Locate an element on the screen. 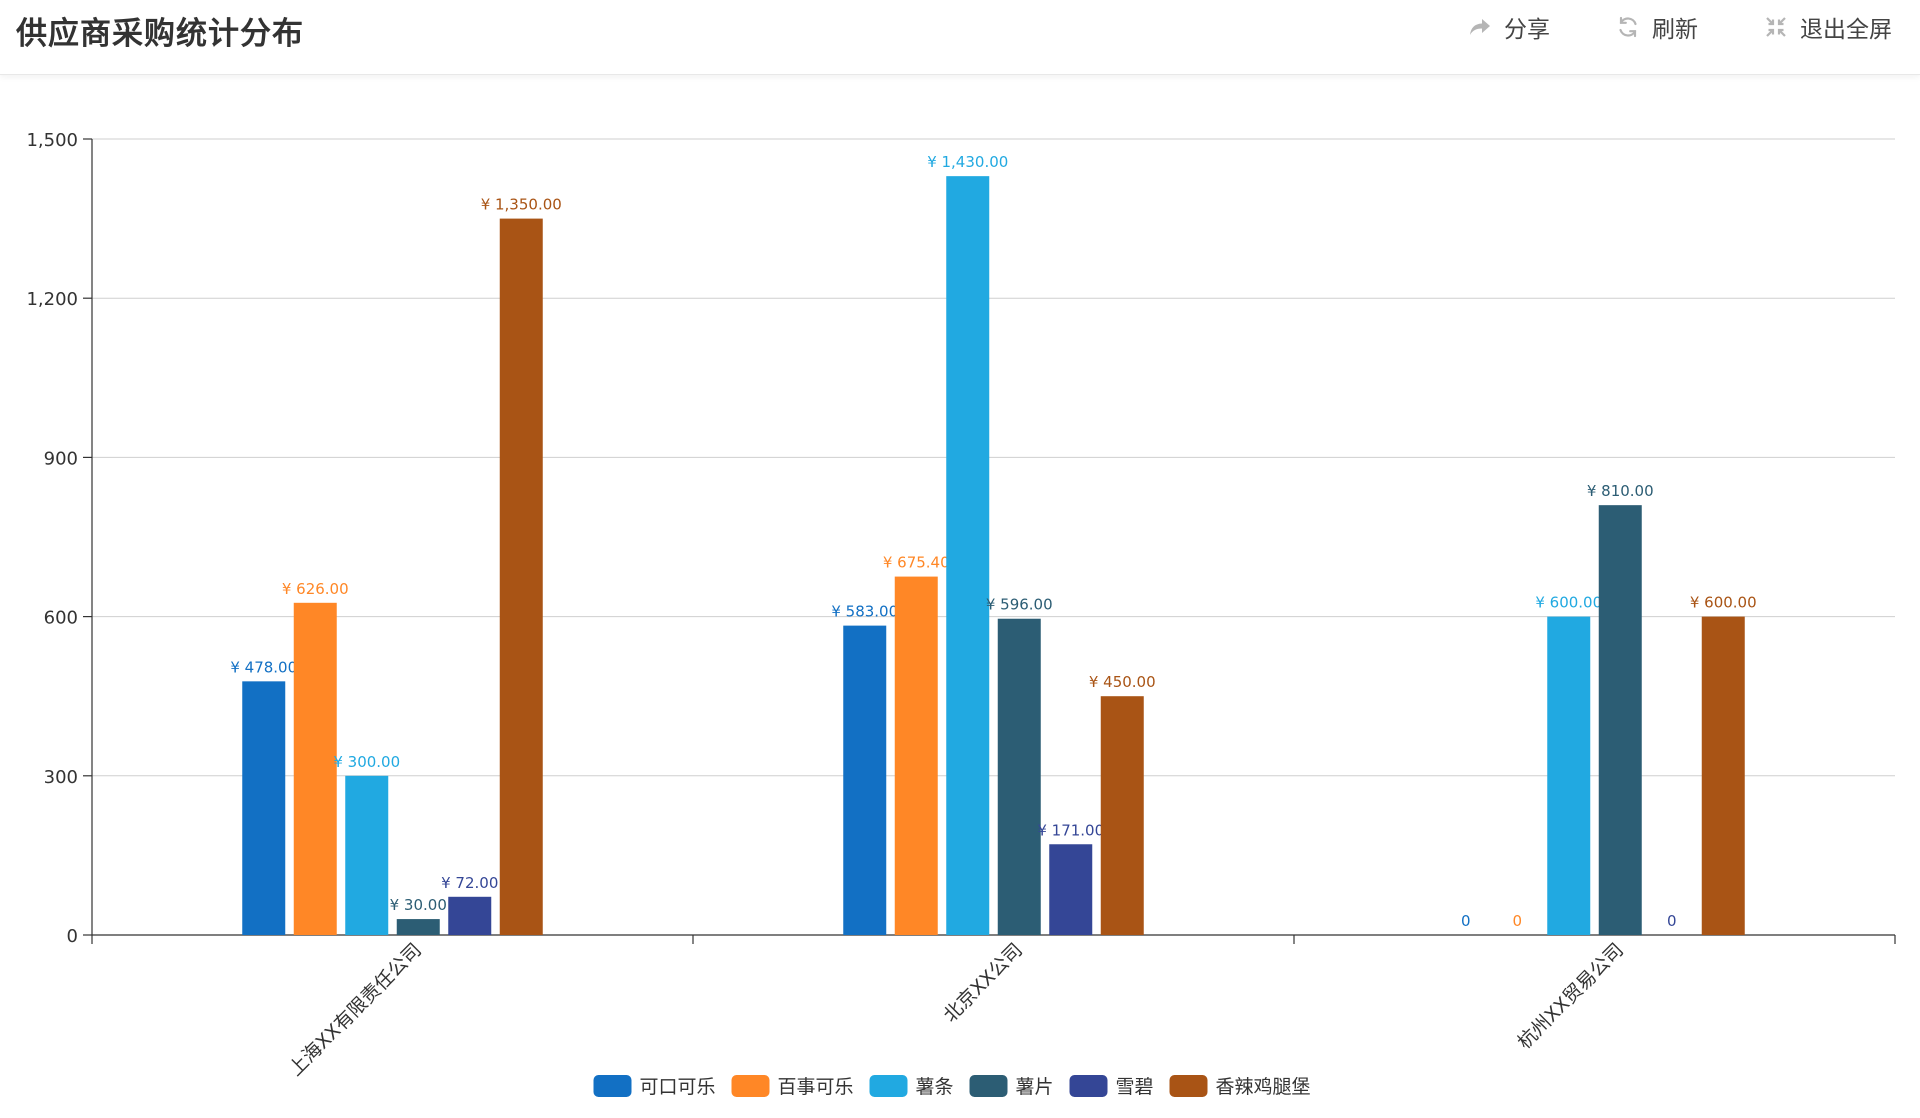  data-label: ¥ 300.00 is located at coordinates (366, 762).